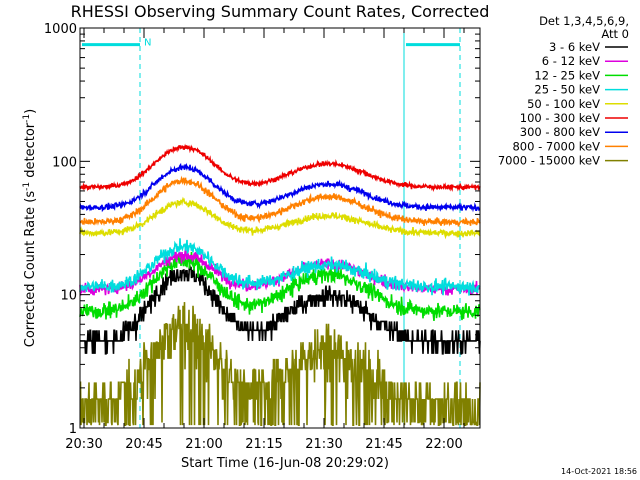 The height and width of the screenshot is (480, 640). I want to click on x-tick-label: 22:00, so click(443, 444).